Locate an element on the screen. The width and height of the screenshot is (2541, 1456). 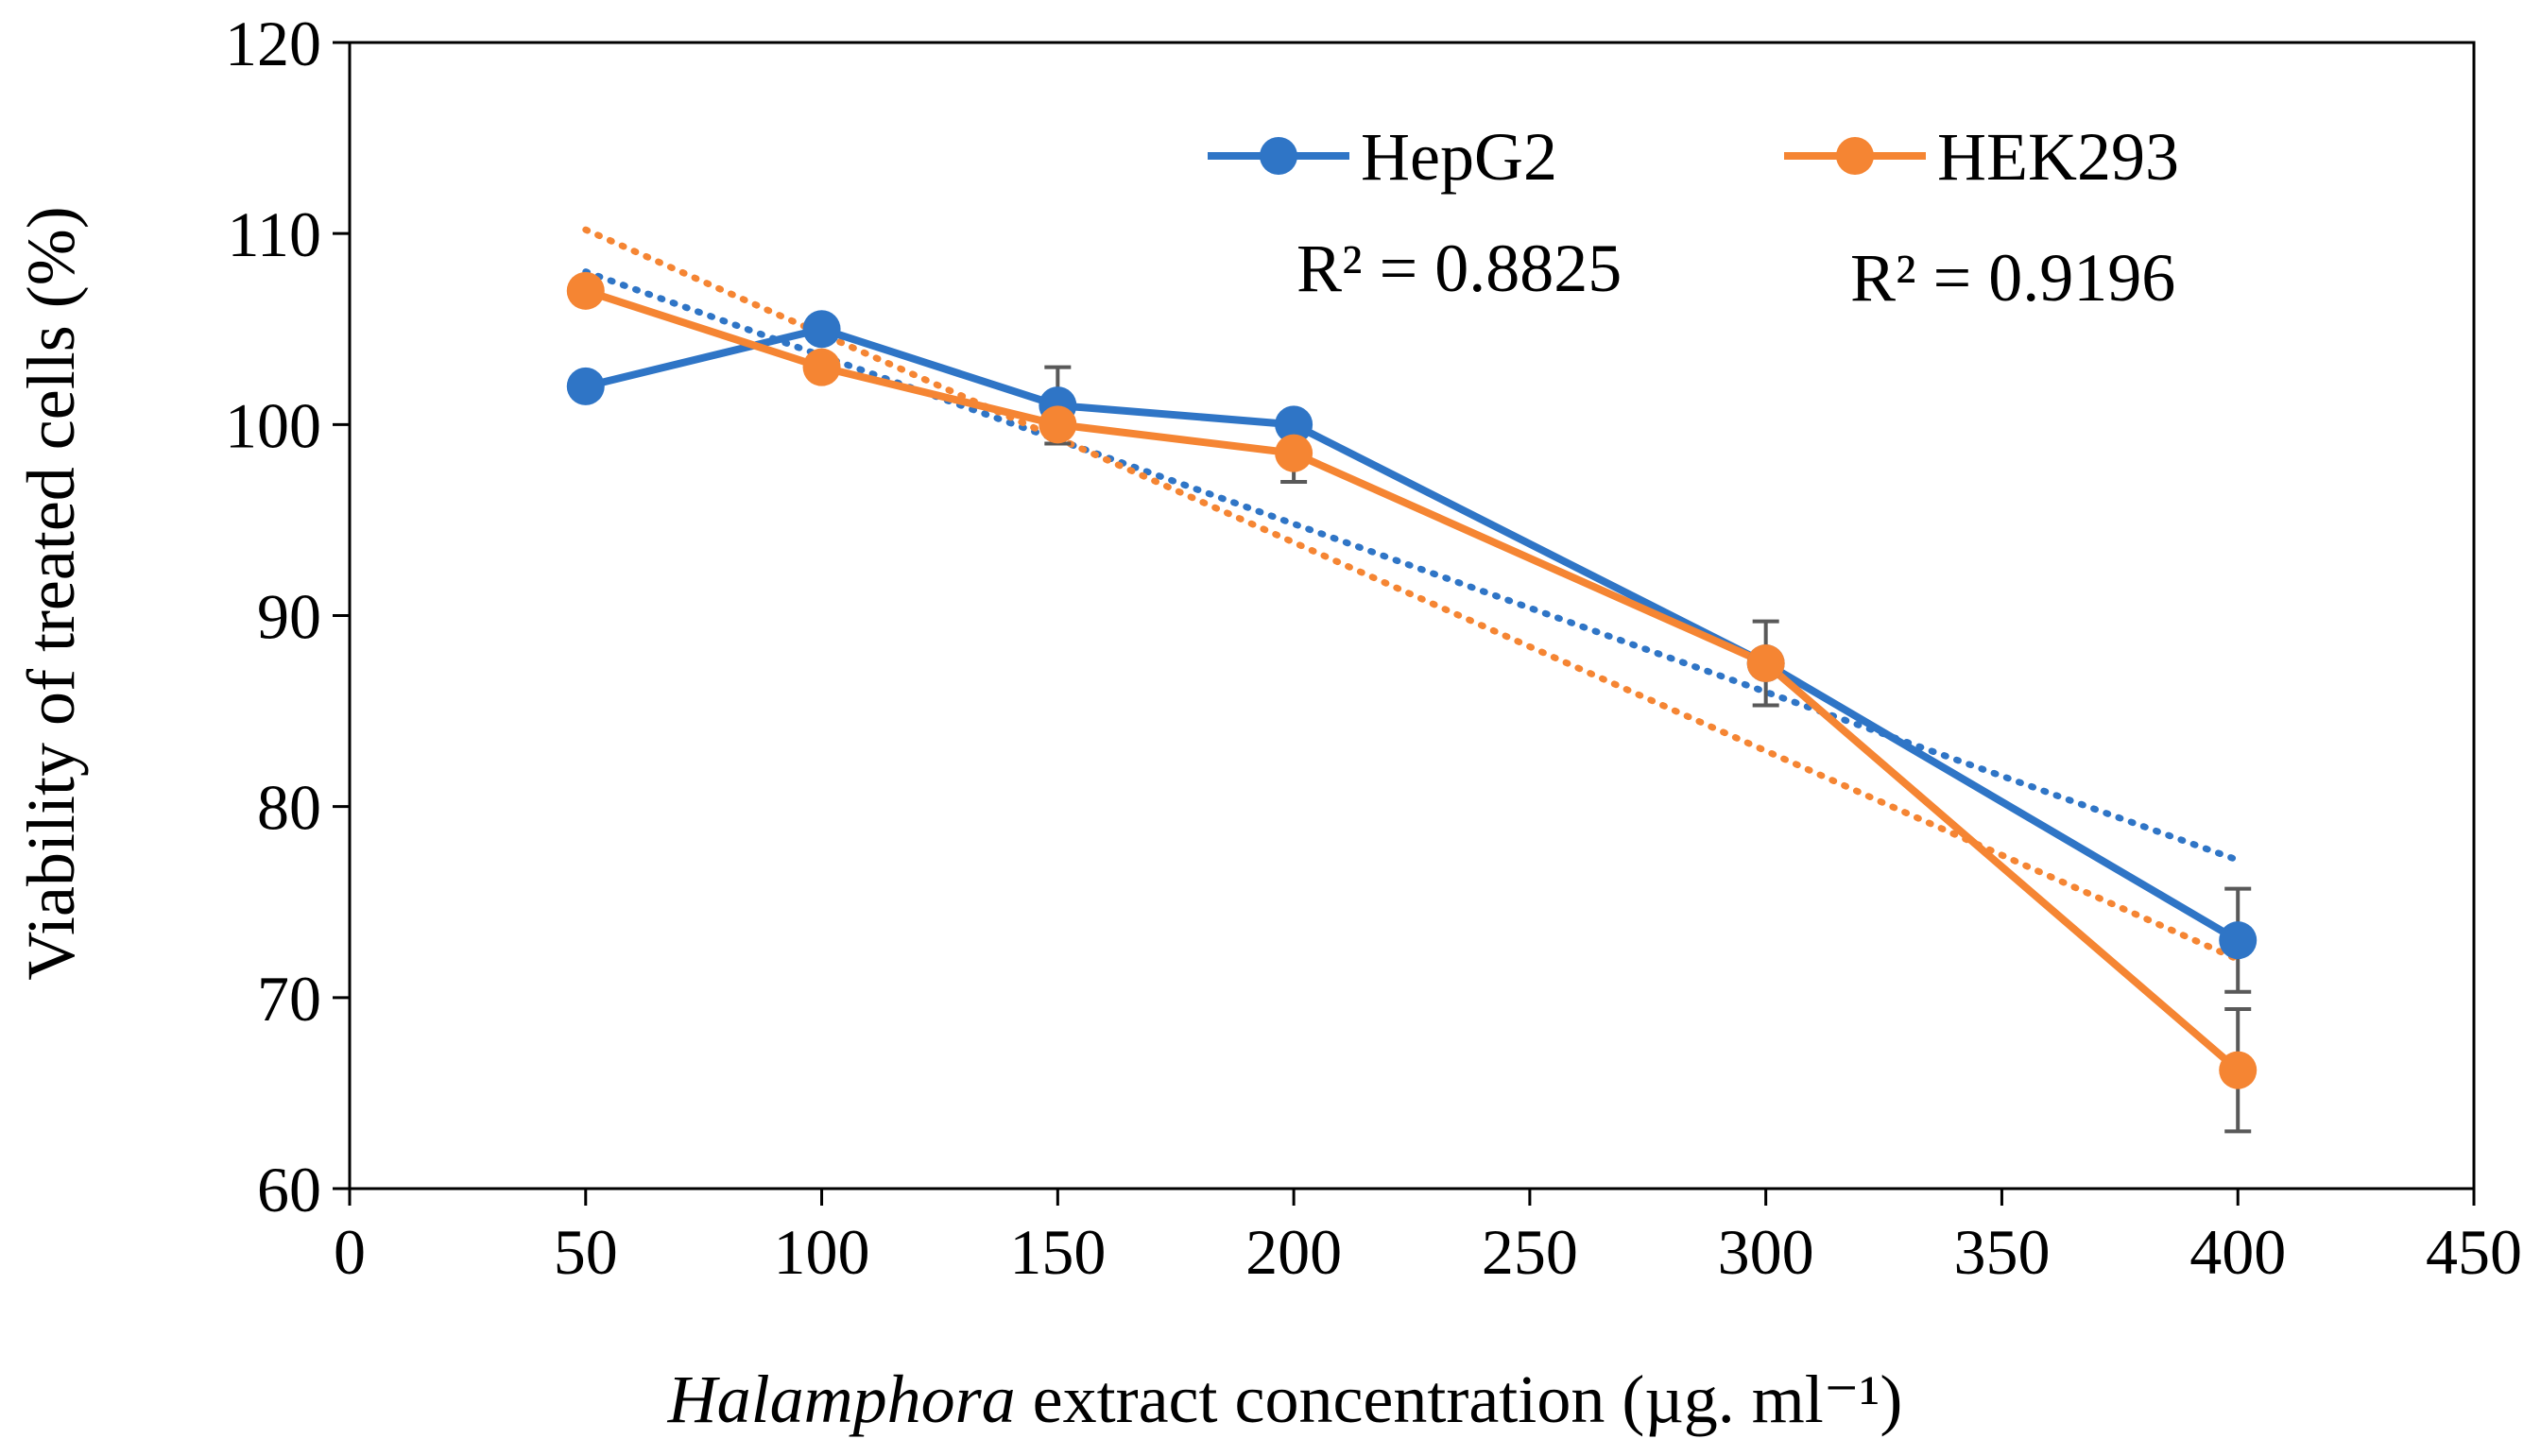
y-tick-label: 80 is located at coordinates (289, 808).